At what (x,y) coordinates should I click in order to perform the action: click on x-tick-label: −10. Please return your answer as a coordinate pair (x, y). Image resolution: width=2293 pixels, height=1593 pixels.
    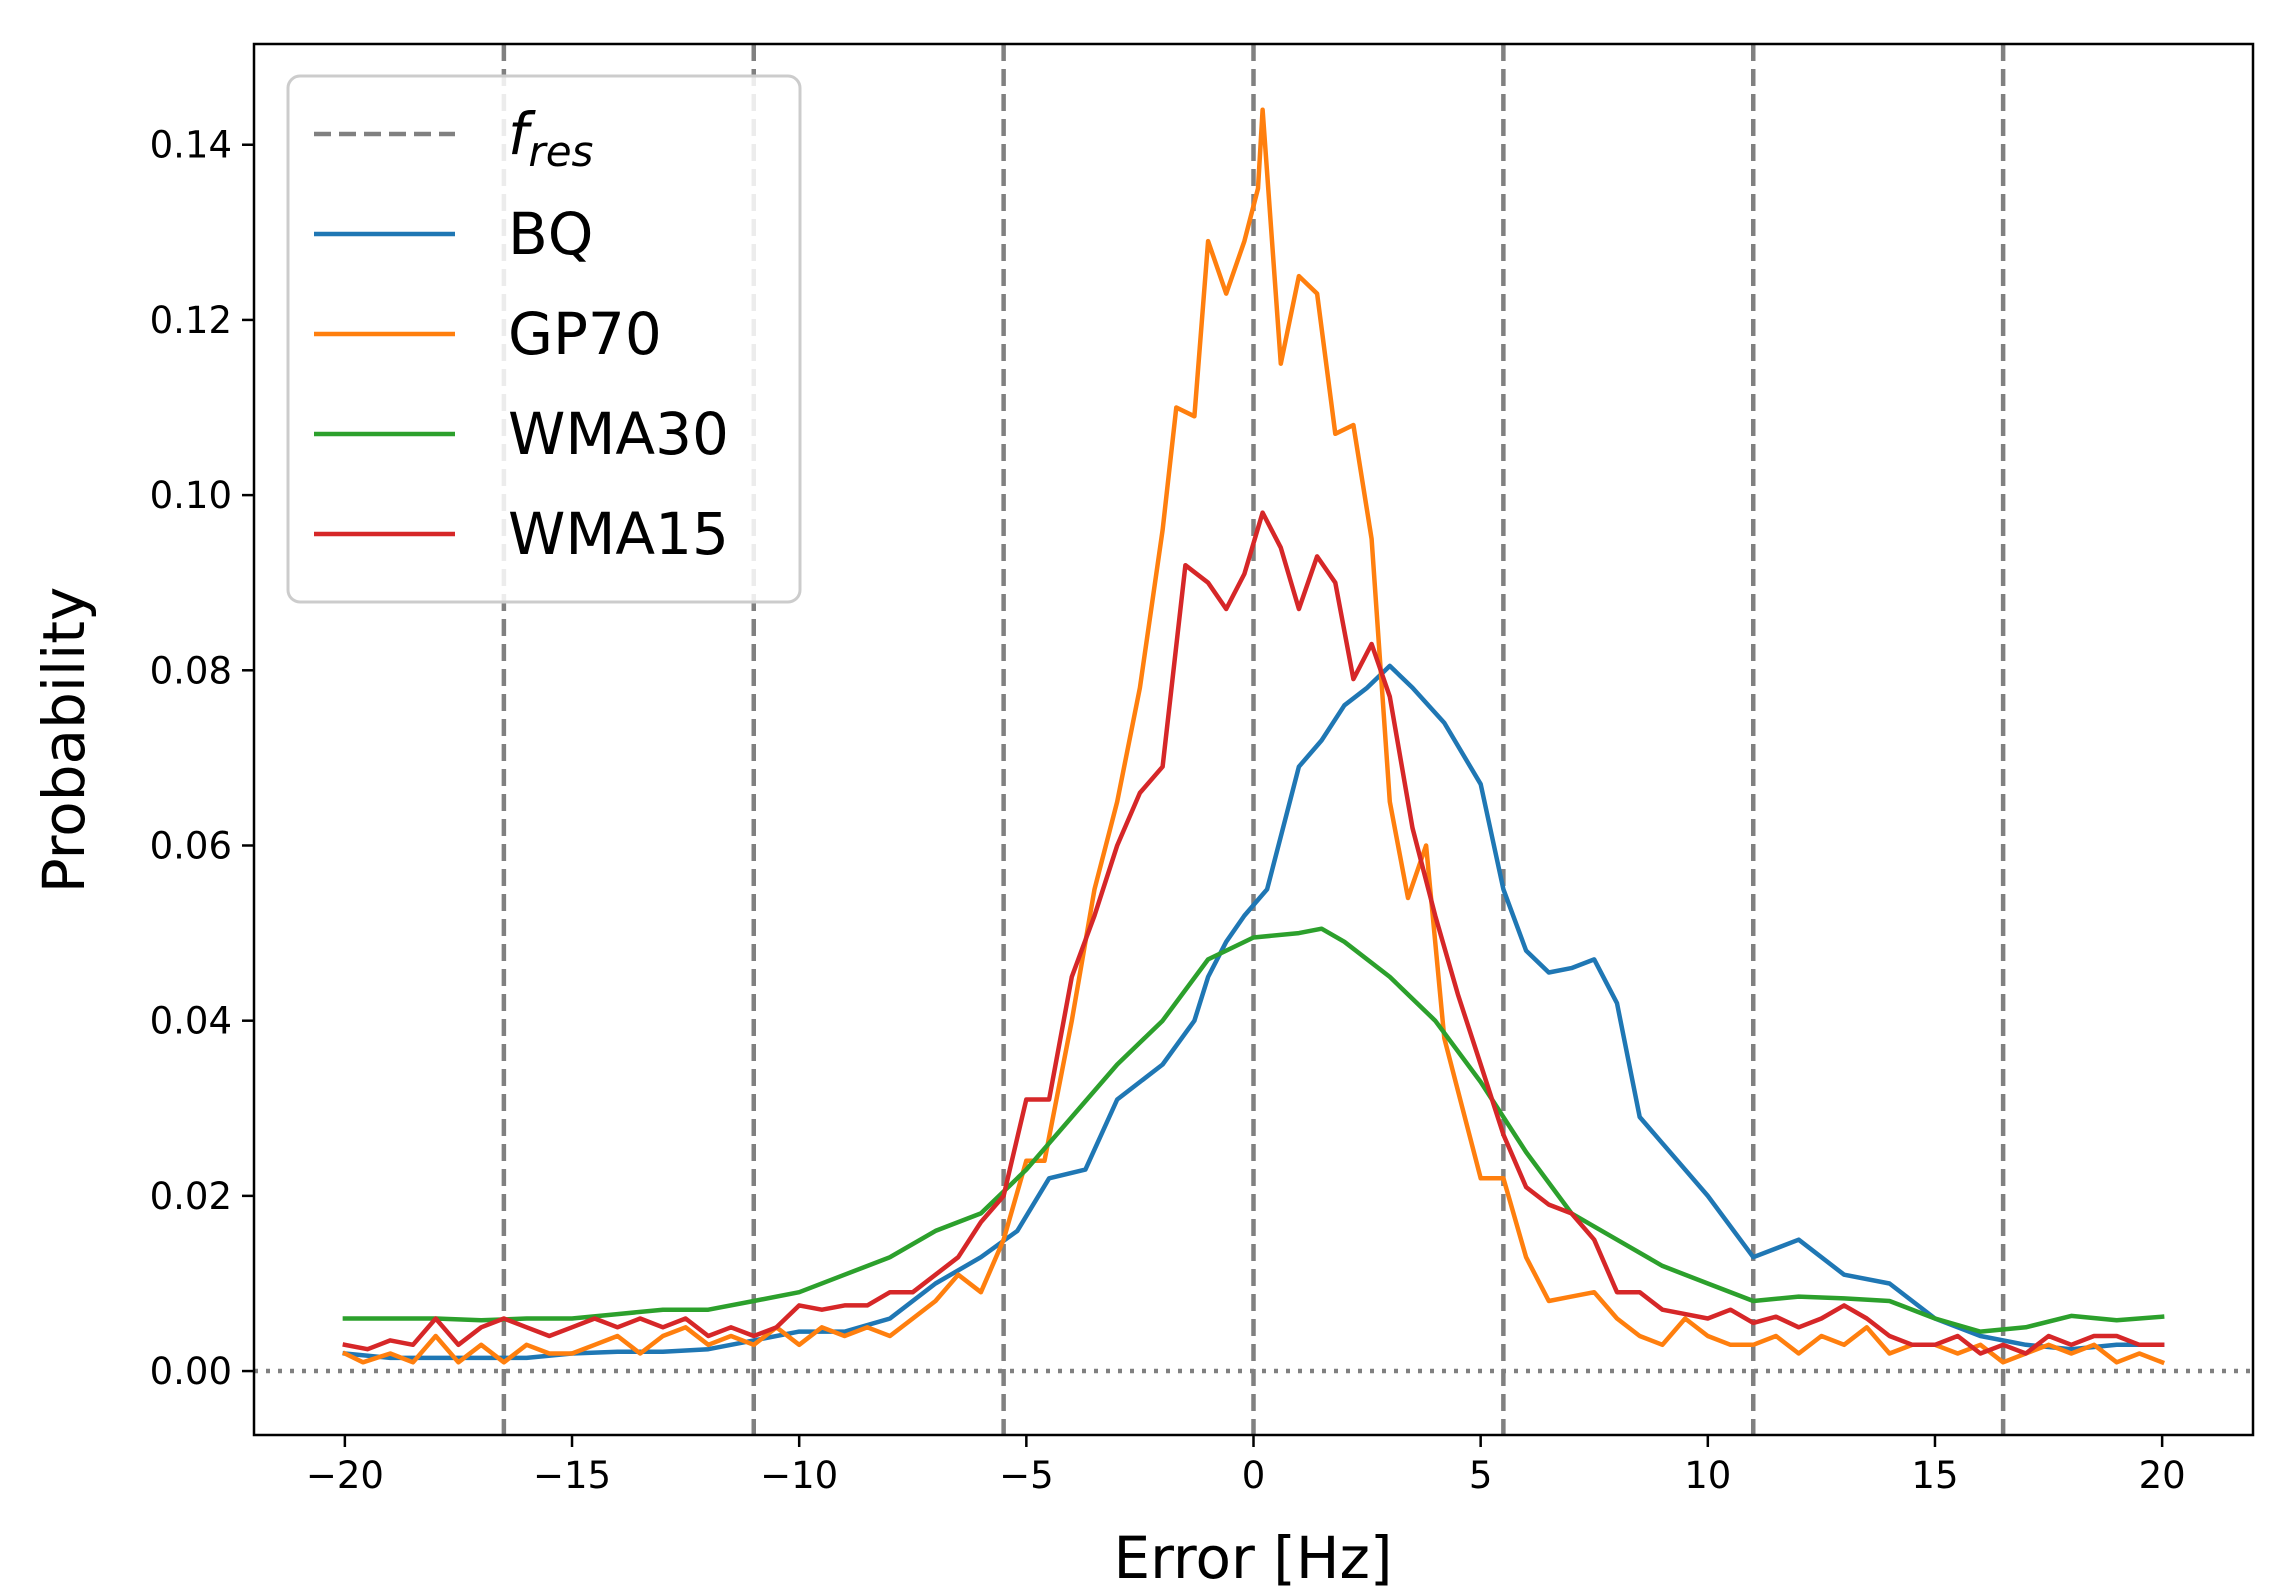
    Looking at the image, I should click on (799, 1475).